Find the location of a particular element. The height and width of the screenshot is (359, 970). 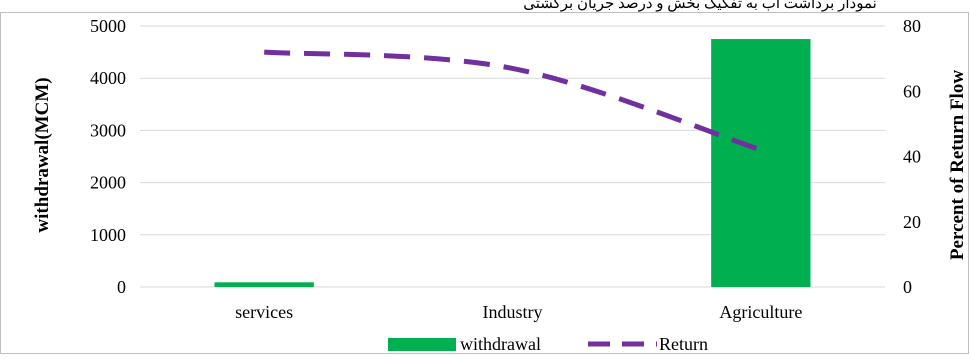

x-axis-labels: services Industry Agriculture is located at coordinates (518, 312).